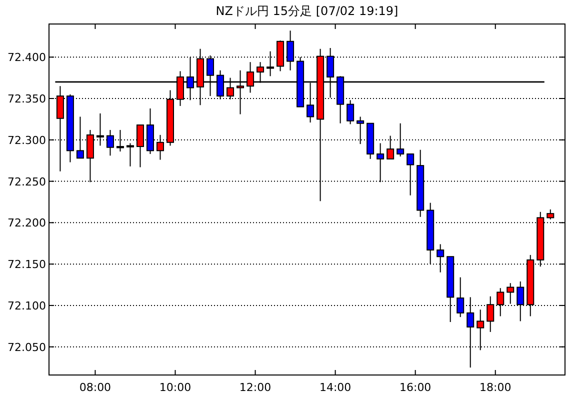  I want to click on y-tick-label: 72.400, so click(27, 57).